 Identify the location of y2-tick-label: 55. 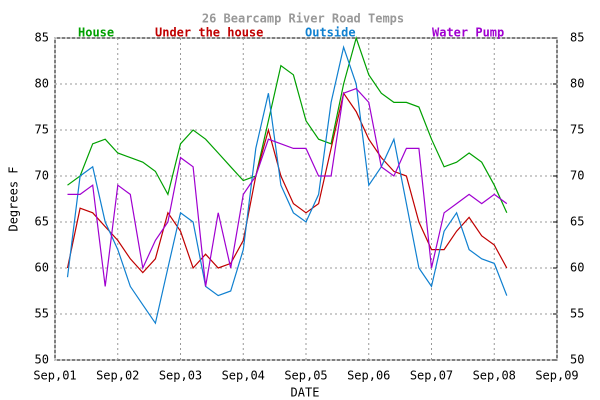
(577, 314).